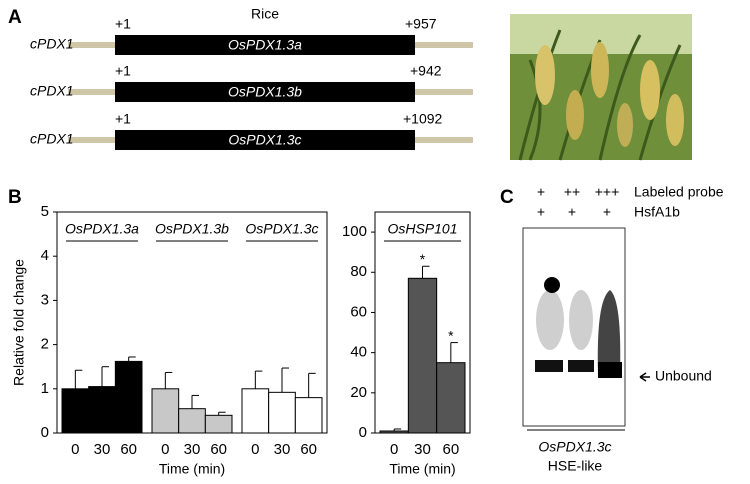 The width and height of the screenshot is (750, 484). Describe the element at coordinates (601, 87) in the screenshot. I see `rice-photo` at that location.